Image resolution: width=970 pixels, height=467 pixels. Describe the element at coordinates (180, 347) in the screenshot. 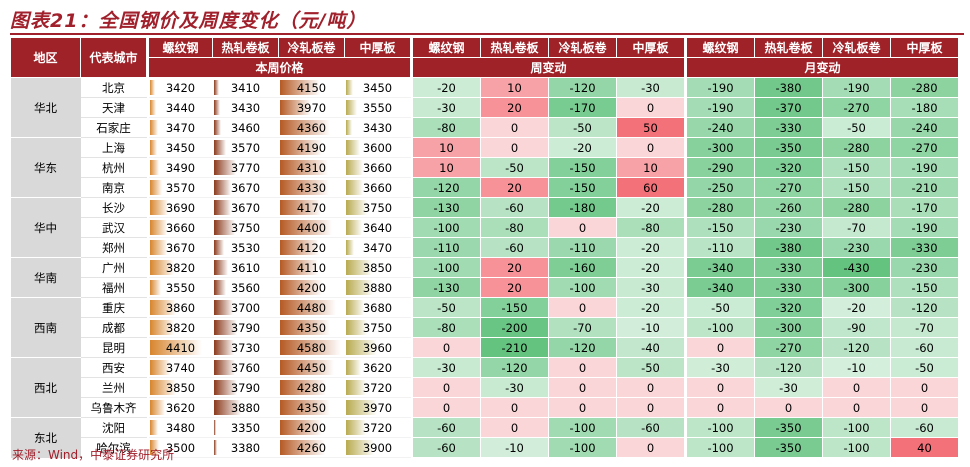

I see `price-cell: 4410` at that location.